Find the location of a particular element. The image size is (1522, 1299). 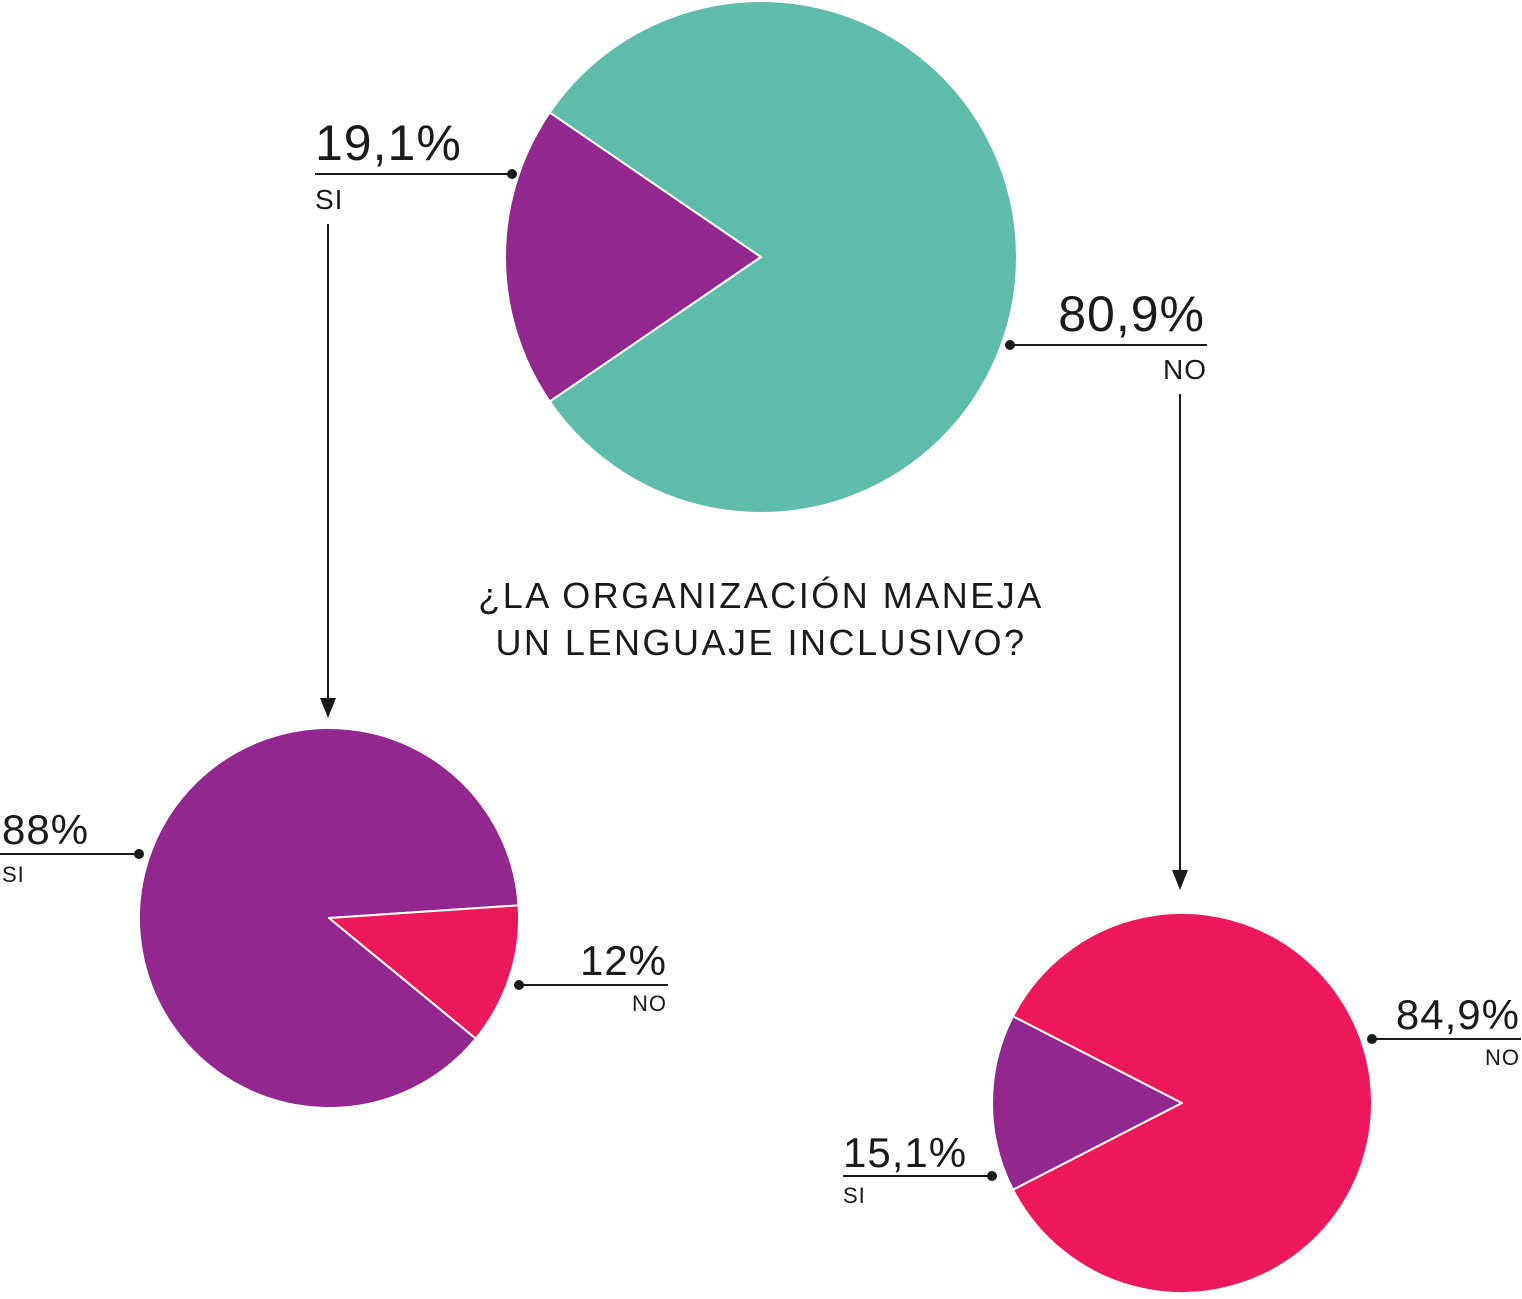

pie-chart-main is located at coordinates (760, 257).